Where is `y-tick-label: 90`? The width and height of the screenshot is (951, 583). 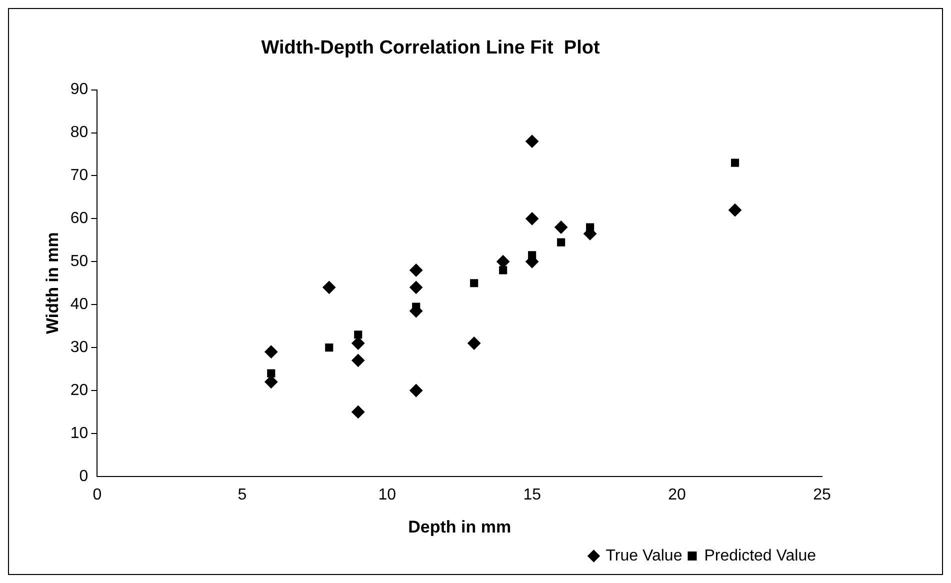
y-tick-label: 90 is located at coordinates (79, 89).